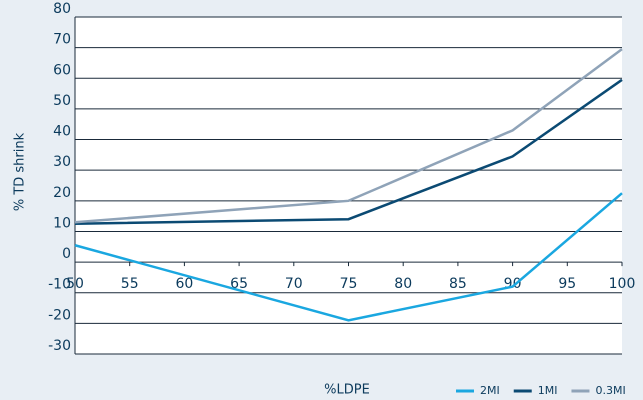 The height and width of the screenshot is (400, 643). Describe the element at coordinates (66, 254) in the screenshot. I see `y-tick-label: 0` at that location.